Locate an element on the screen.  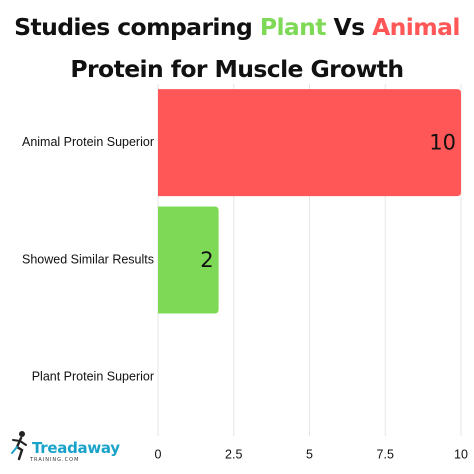
data-label-0: 10 is located at coordinates (442, 143).